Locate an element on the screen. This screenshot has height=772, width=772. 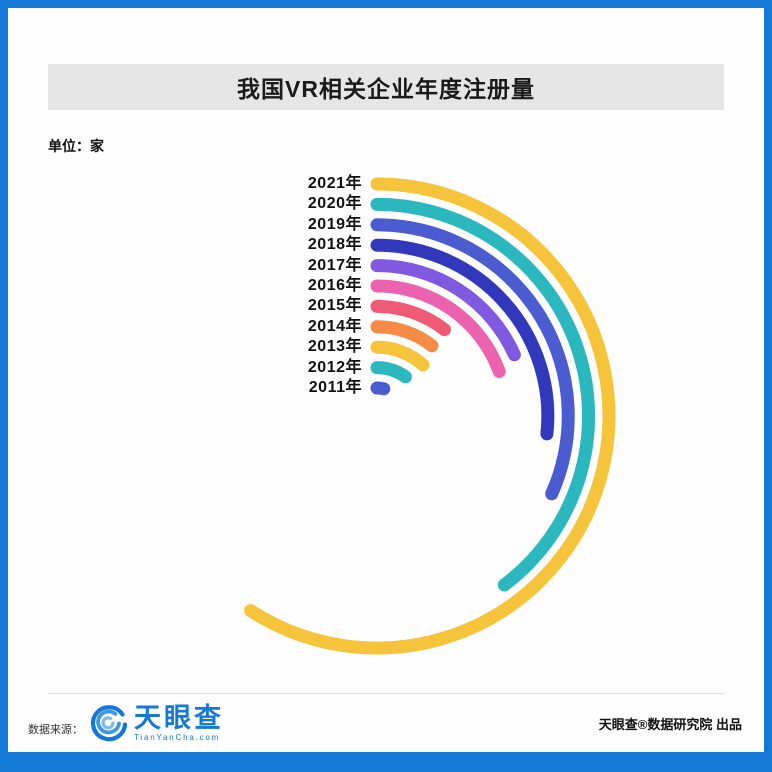
arc-2019年 is located at coordinates (472, 359).